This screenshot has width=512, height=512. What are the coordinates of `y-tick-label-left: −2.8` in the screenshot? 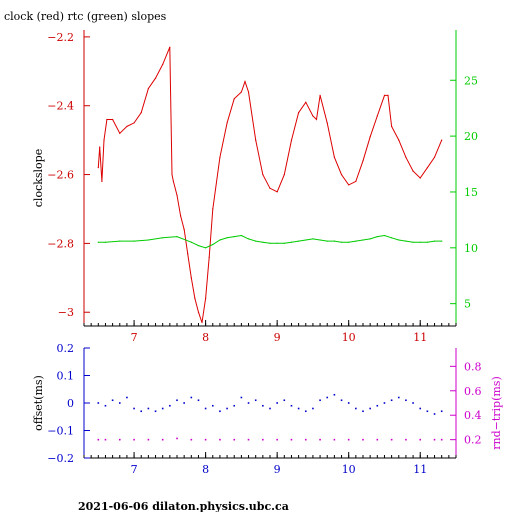 It's located at (60, 243).